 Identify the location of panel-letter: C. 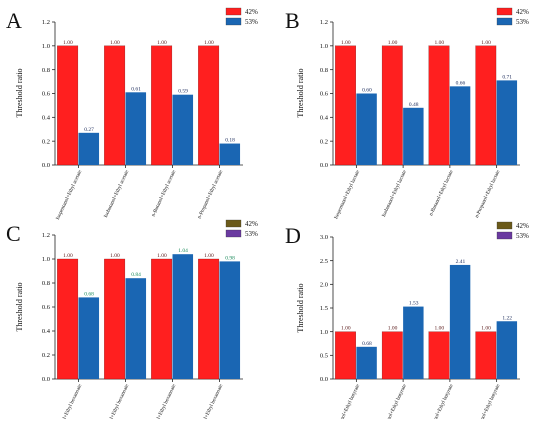
(13, 233).